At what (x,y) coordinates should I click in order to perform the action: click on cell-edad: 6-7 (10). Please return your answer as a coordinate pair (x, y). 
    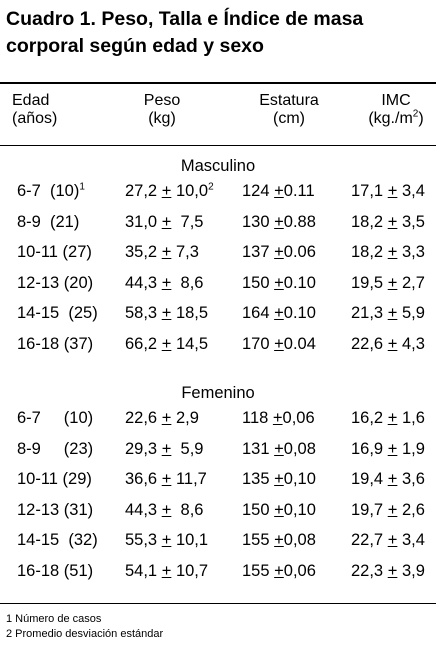
    Looking at the image, I should click on (55, 418).